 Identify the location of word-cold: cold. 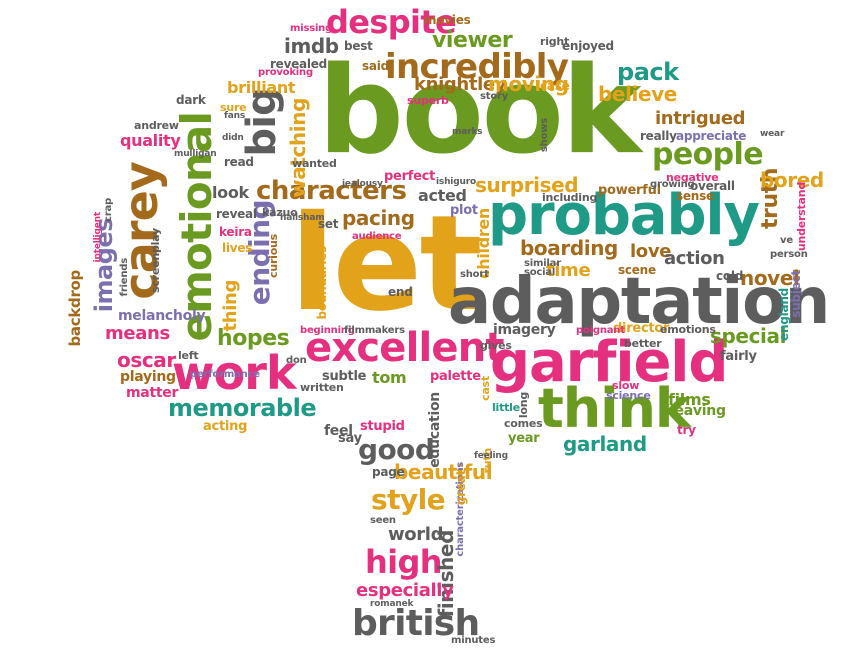
(730, 276).